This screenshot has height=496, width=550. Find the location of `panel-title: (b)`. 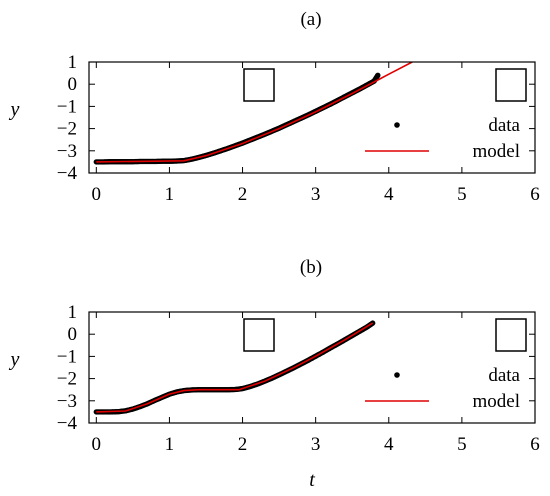

panel-title: (b) is located at coordinates (311, 267).